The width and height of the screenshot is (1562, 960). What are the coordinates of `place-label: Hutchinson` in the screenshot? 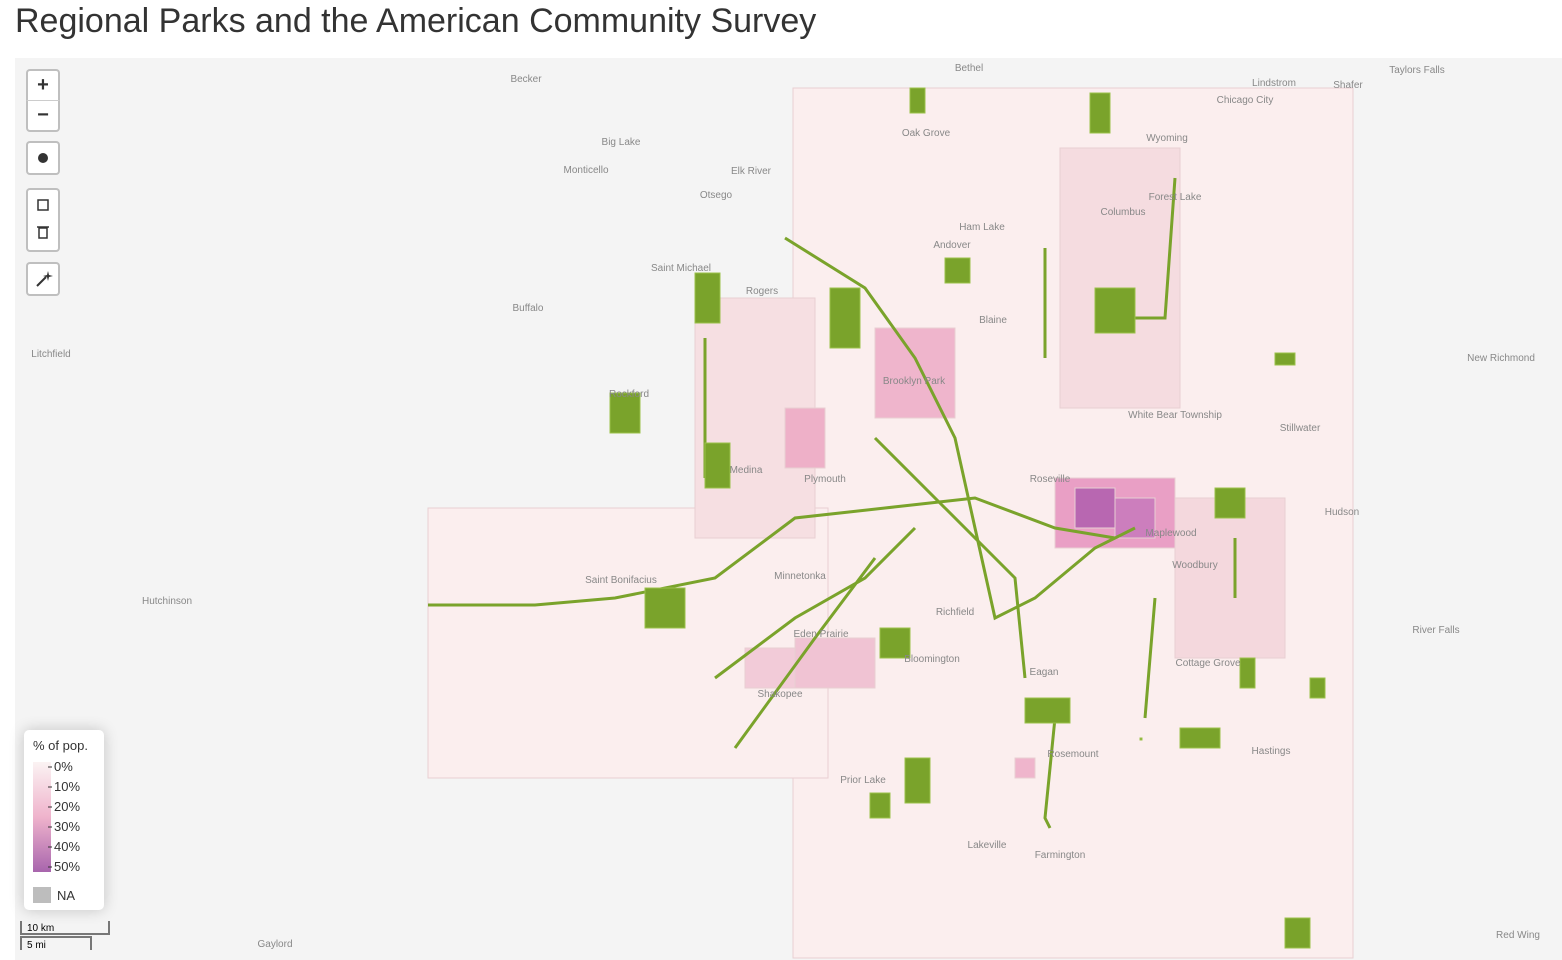 It's located at (167, 601).